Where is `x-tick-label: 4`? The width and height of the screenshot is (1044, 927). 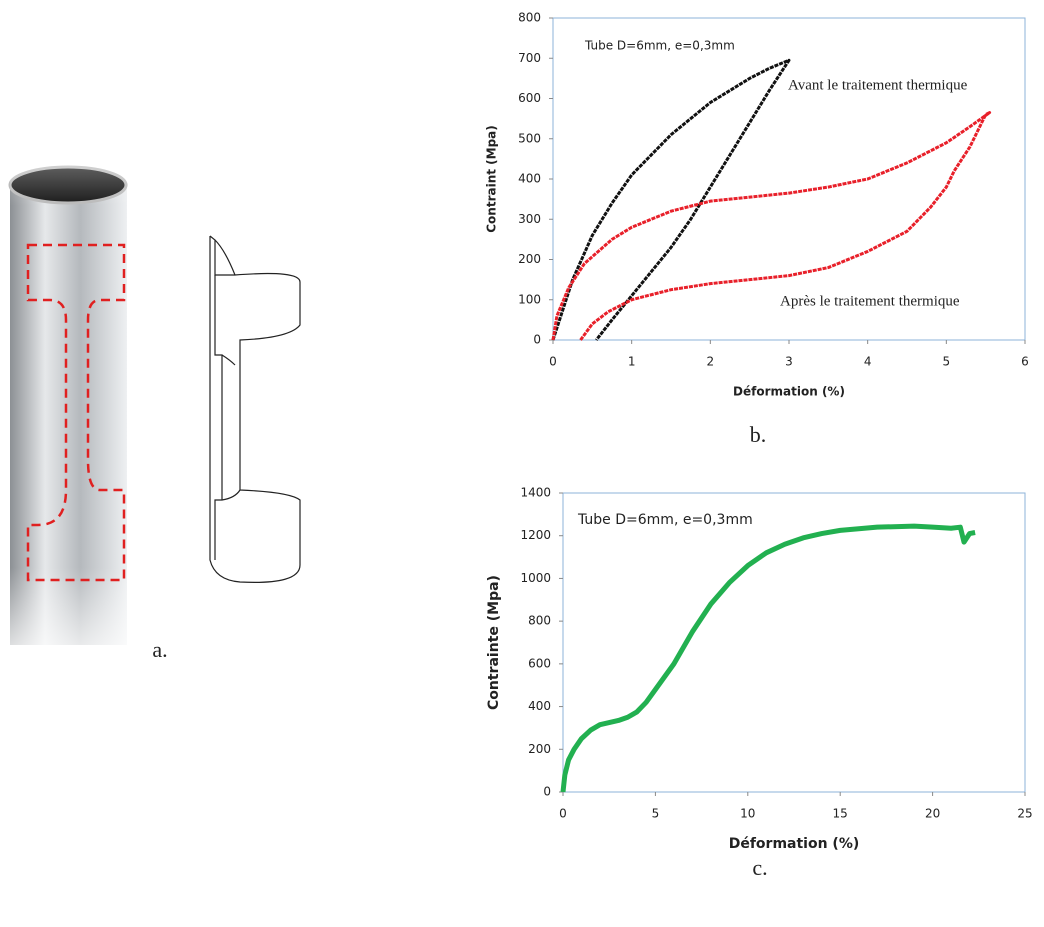 x-tick-label: 4 is located at coordinates (868, 362).